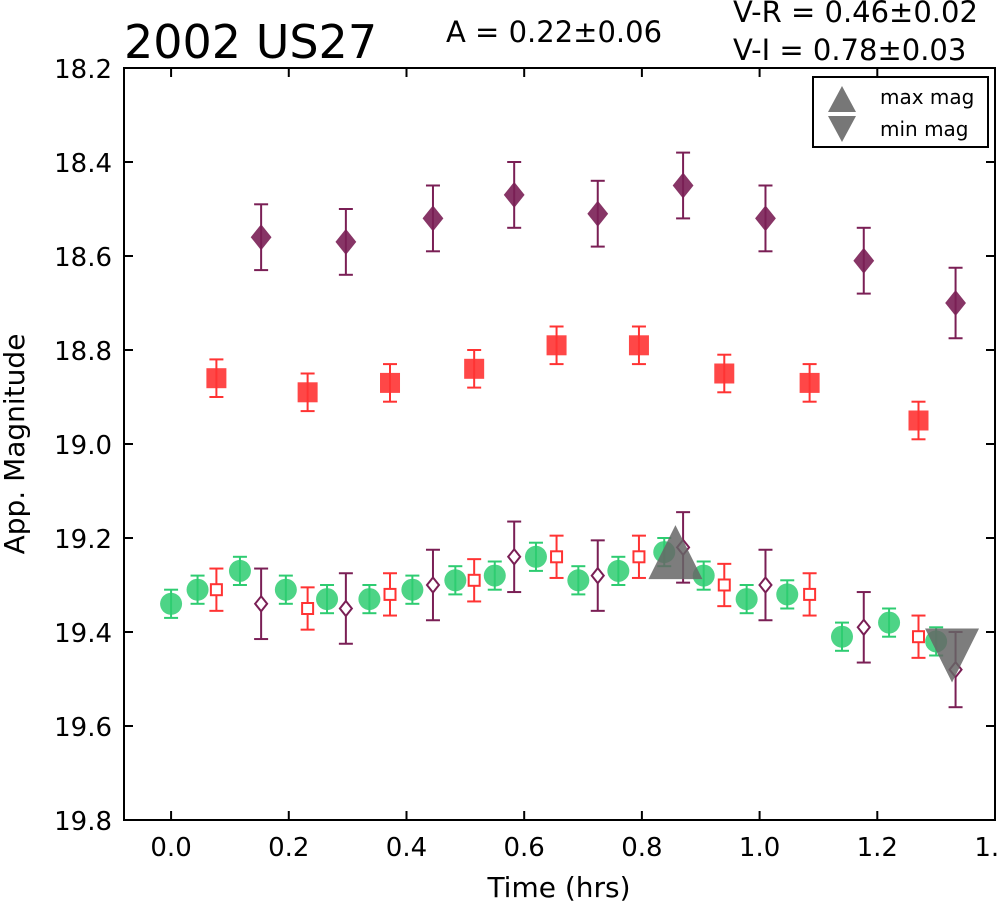  I want to click on color-index-vi: V-I = 0.78±0.03, so click(849, 50).